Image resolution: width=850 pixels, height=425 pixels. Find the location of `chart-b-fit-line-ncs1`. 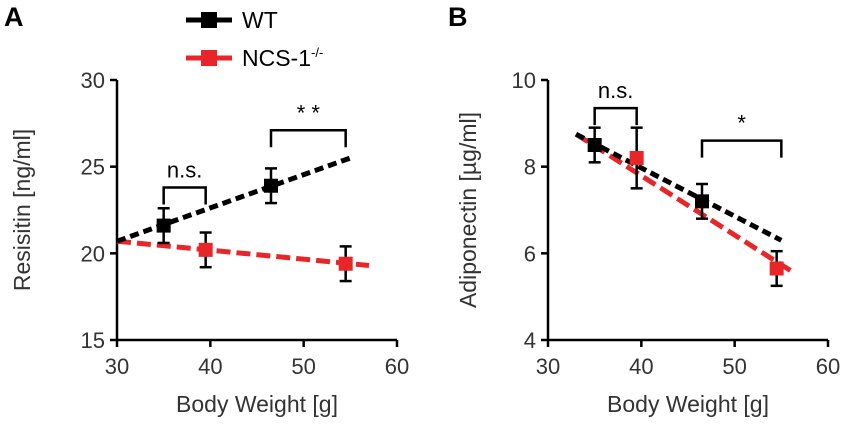

chart-b-fit-line-ncs1 is located at coordinates (683, 202).